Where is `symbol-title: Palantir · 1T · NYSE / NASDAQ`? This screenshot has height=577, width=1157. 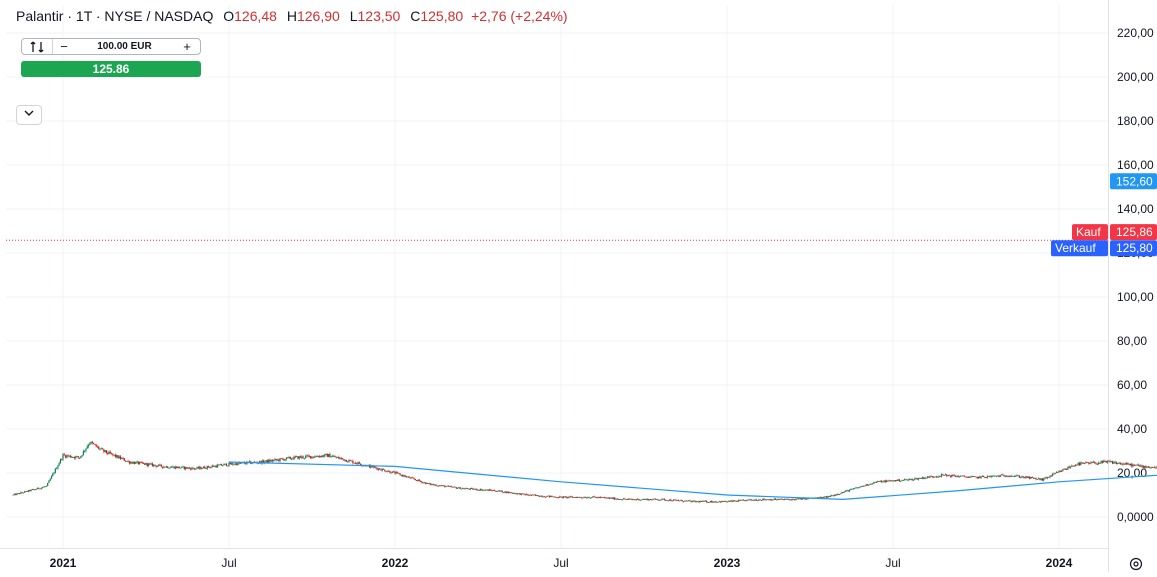 symbol-title: Palantir · 1T · NYSE / NASDAQ is located at coordinates (114, 16).